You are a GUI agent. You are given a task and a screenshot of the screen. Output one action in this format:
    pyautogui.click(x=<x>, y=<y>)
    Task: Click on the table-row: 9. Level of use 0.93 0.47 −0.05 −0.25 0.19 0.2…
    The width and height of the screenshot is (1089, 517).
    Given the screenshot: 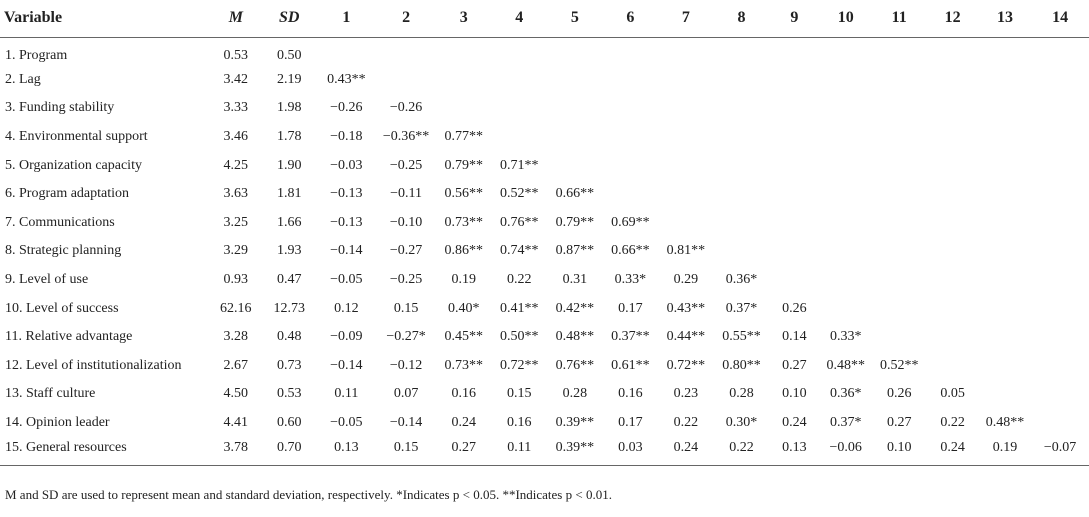 What is the action you would take?
    pyautogui.click(x=544, y=280)
    